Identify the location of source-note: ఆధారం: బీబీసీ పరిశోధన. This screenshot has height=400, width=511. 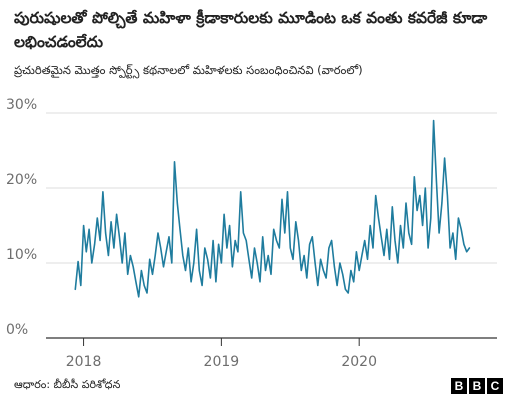
(67, 384).